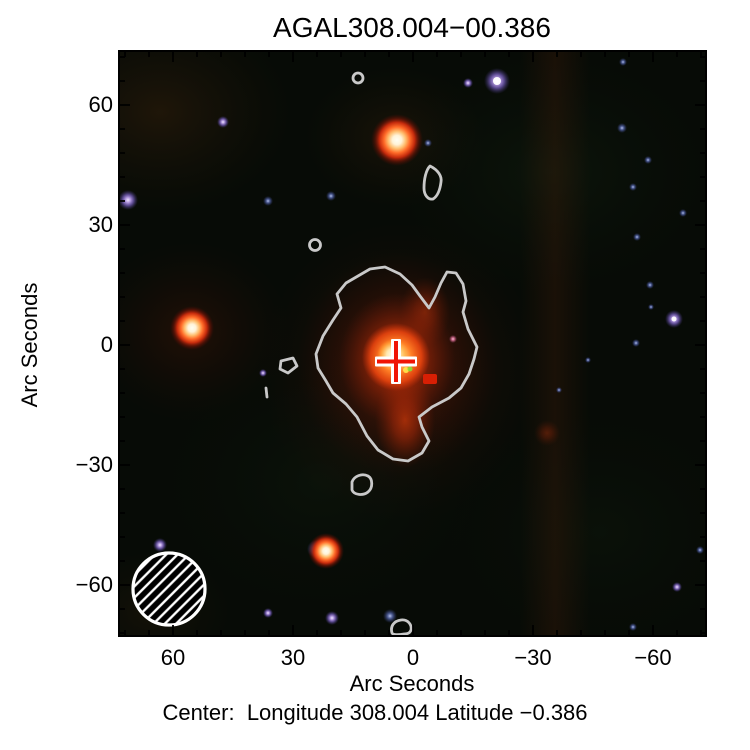 This screenshot has width=750, height=750. What do you see at coordinates (173, 657) in the screenshot?
I see `x-tick-label: 60` at bounding box center [173, 657].